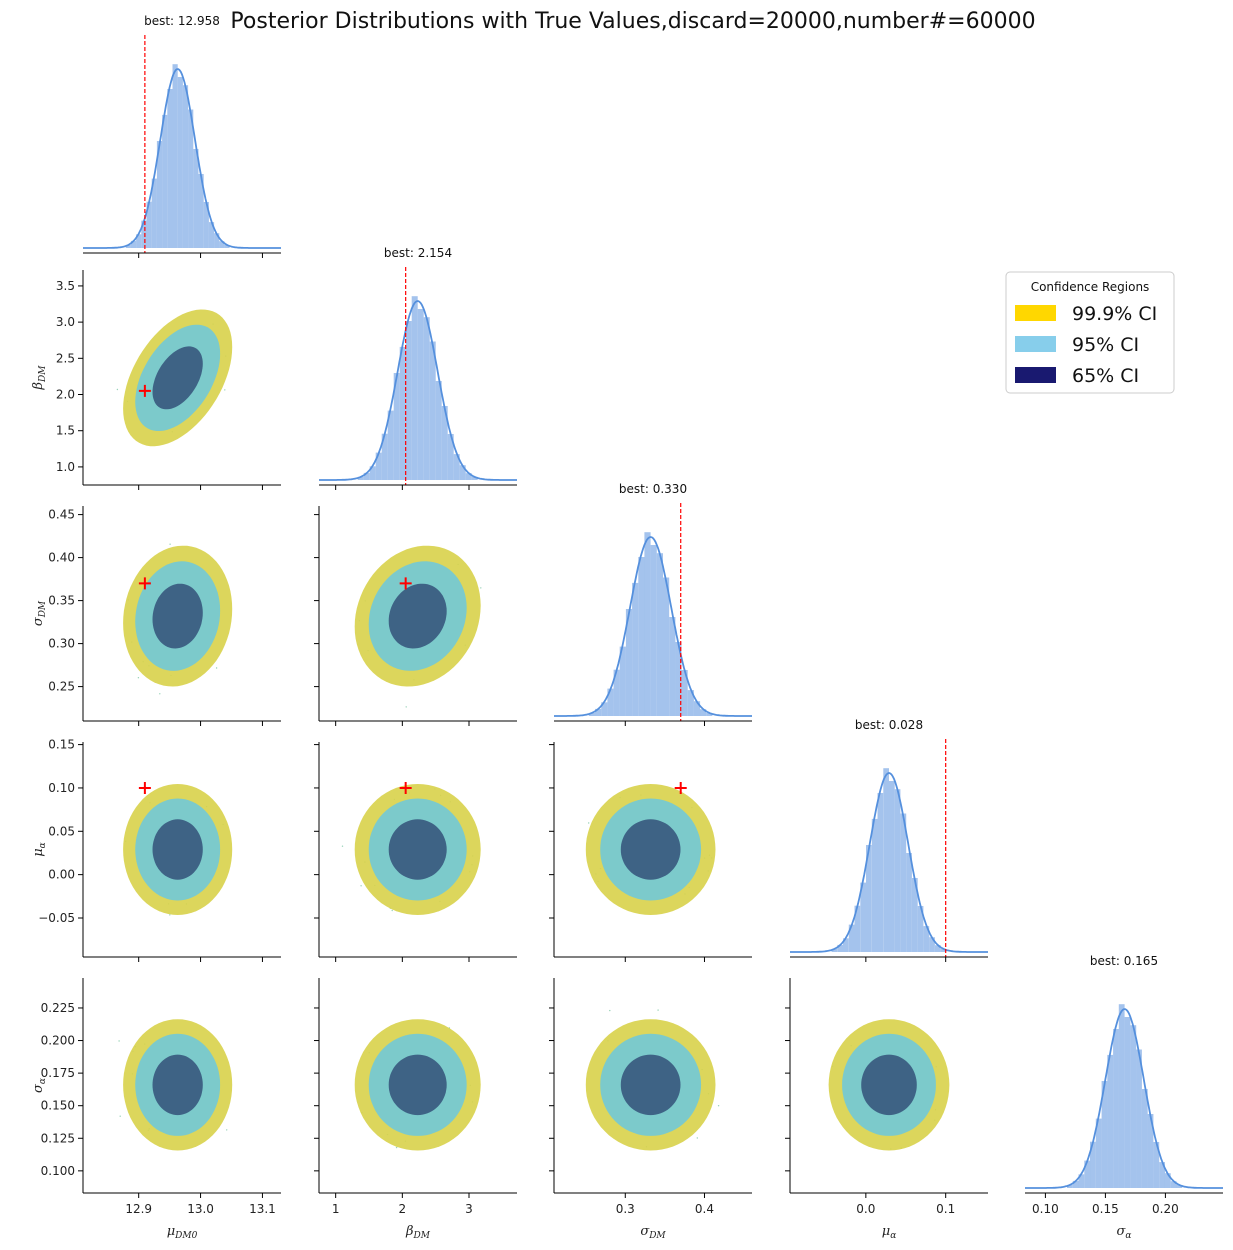  Describe the element at coordinates (336, 1209) in the screenshot. I see `x-tick-label: 1` at that location.